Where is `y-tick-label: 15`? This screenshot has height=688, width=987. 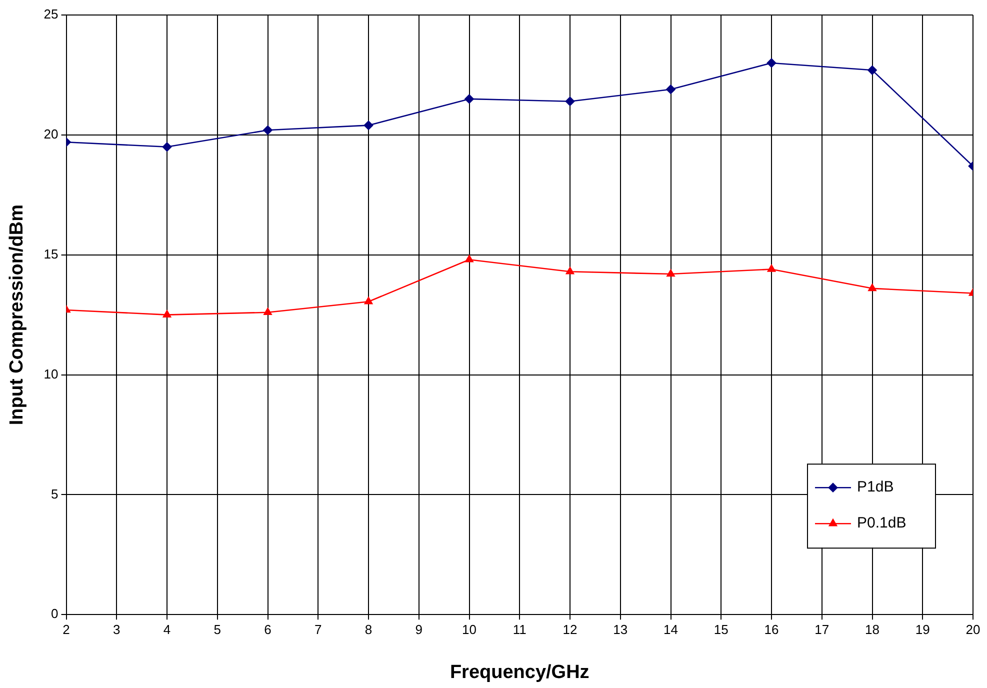
y-tick-label: 15 is located at coordinates (51, 254).